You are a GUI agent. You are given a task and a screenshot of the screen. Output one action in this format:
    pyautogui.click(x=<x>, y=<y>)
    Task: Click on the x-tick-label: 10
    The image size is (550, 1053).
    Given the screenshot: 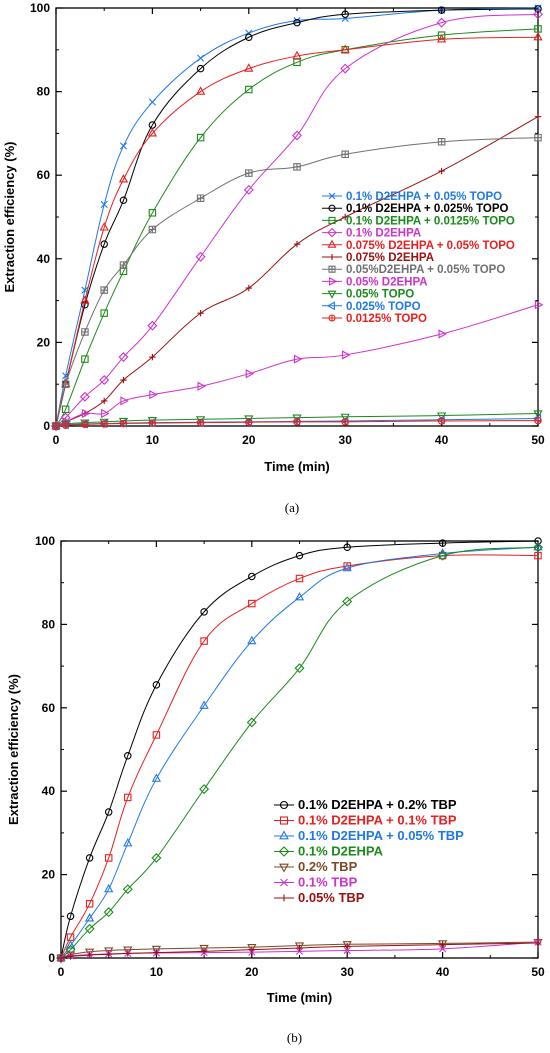 What is the action you would take?
    pyautogui.click(x=153, y=440)
    